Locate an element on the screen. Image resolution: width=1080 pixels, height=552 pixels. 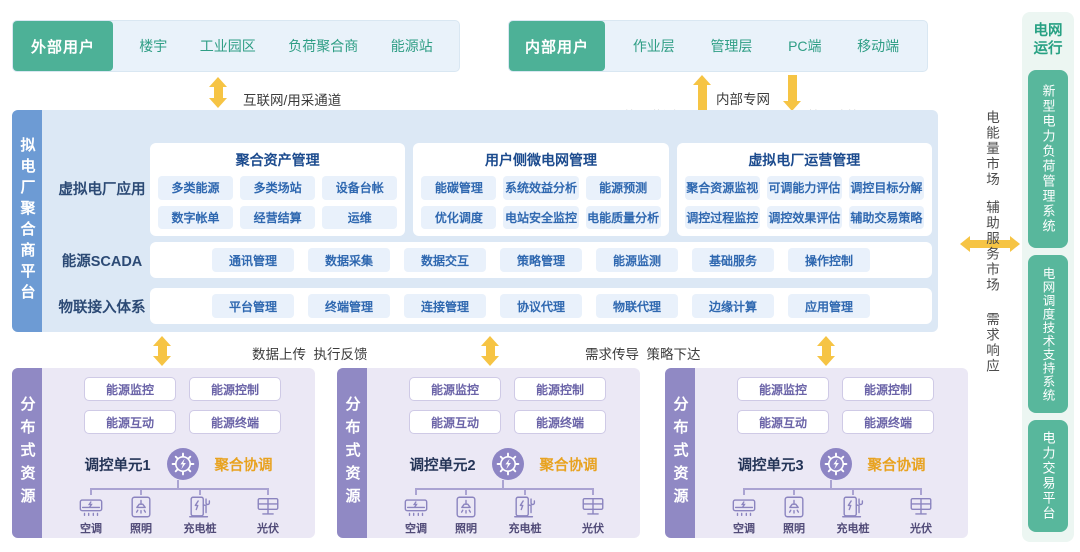
card-title: 聚合资产管理 is located at coordinates (277, 160).